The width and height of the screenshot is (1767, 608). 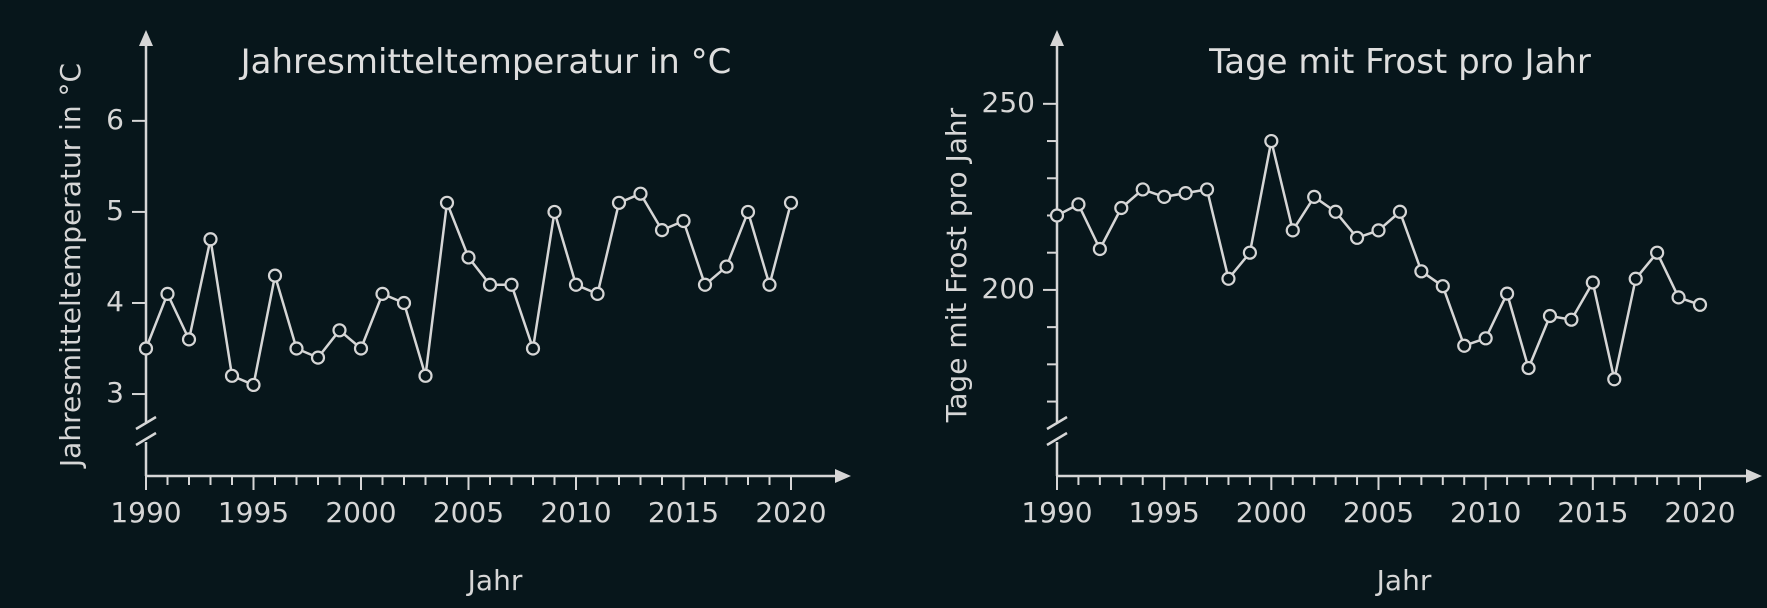 I want to click on chart-title: Tage mit Frost pro Jahr, so click(x=1399, y=62).